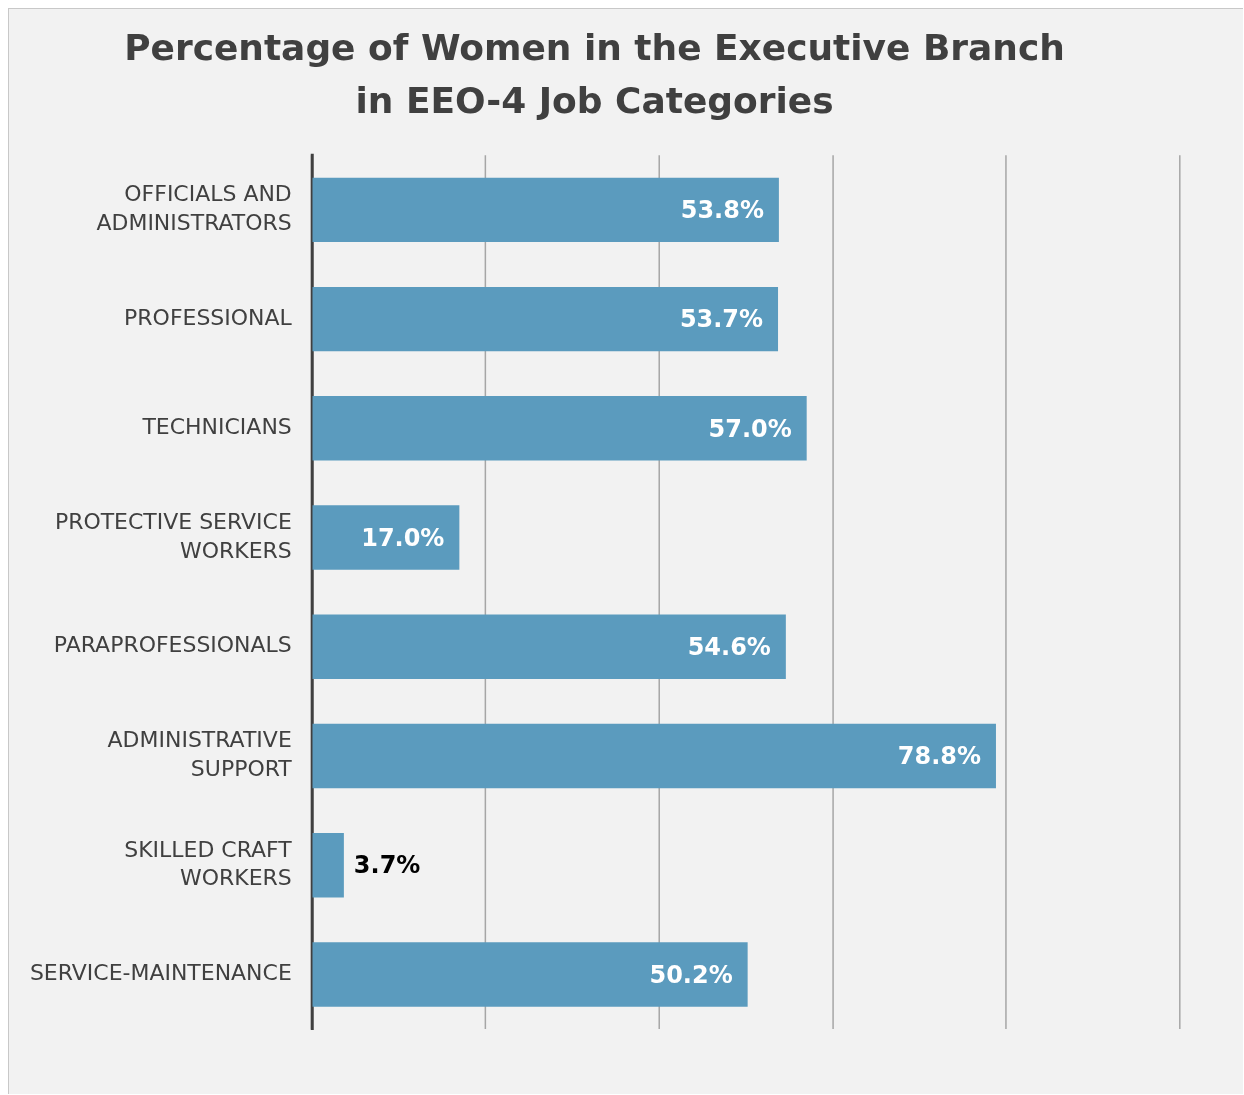 This screenshot has width=1244, height=1095. Describe the element at coordinates (750, 428) in the screenshot. I see `data-label: 57.0%` at that location.